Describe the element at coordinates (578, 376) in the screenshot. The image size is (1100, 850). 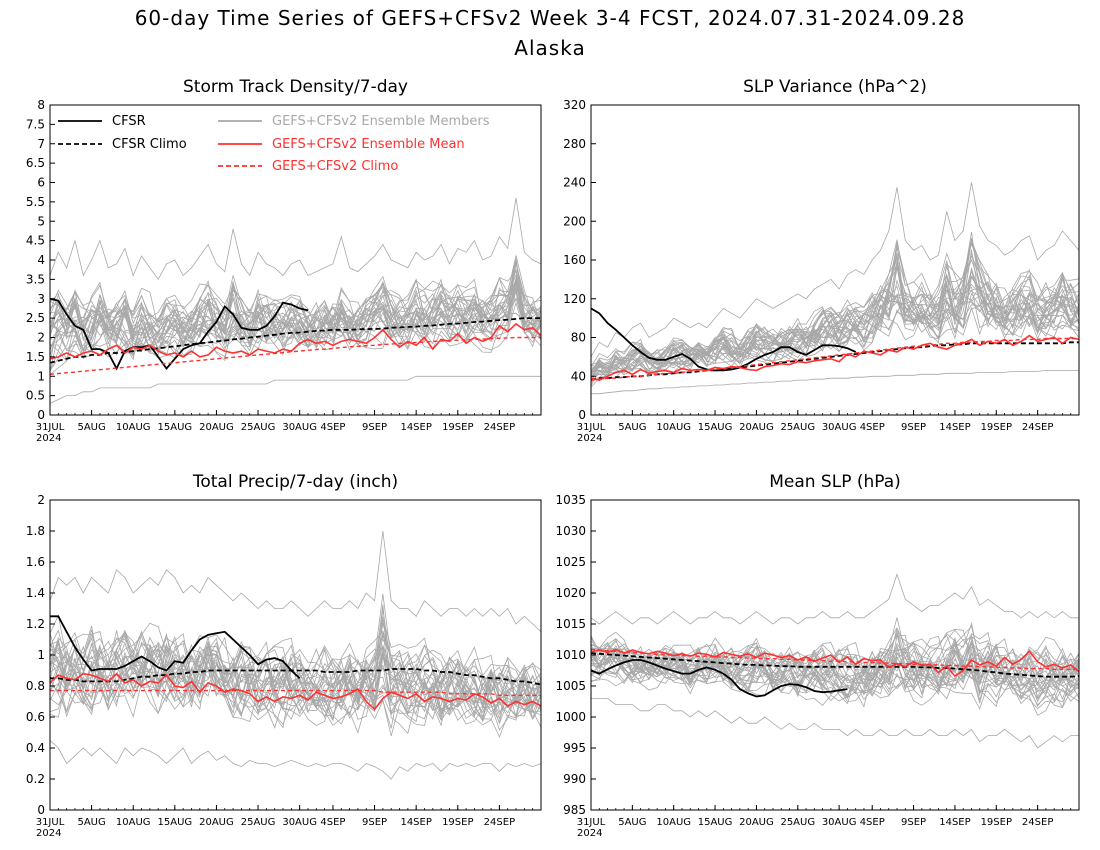
I see `y-tick-label: 40` at that location.